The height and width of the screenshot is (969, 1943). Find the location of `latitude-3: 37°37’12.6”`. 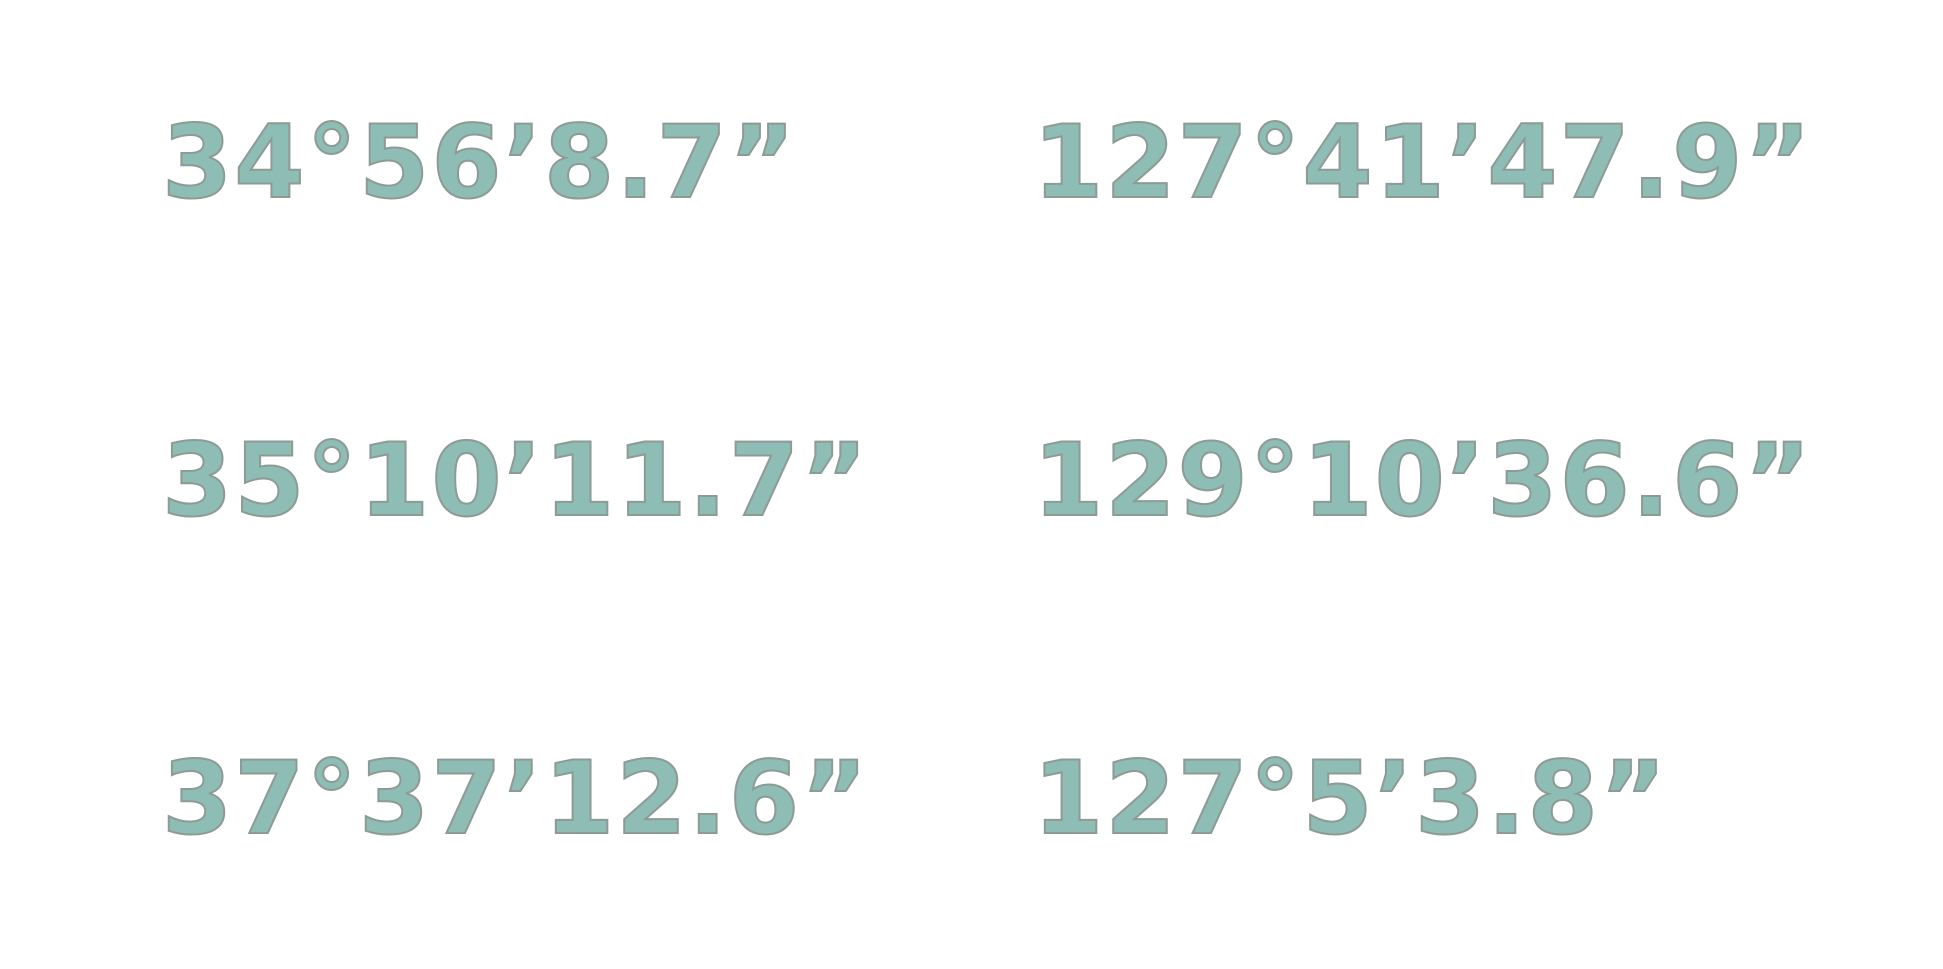

latitude-3: 37°37’12.6” is located at coordinates (515, 798).